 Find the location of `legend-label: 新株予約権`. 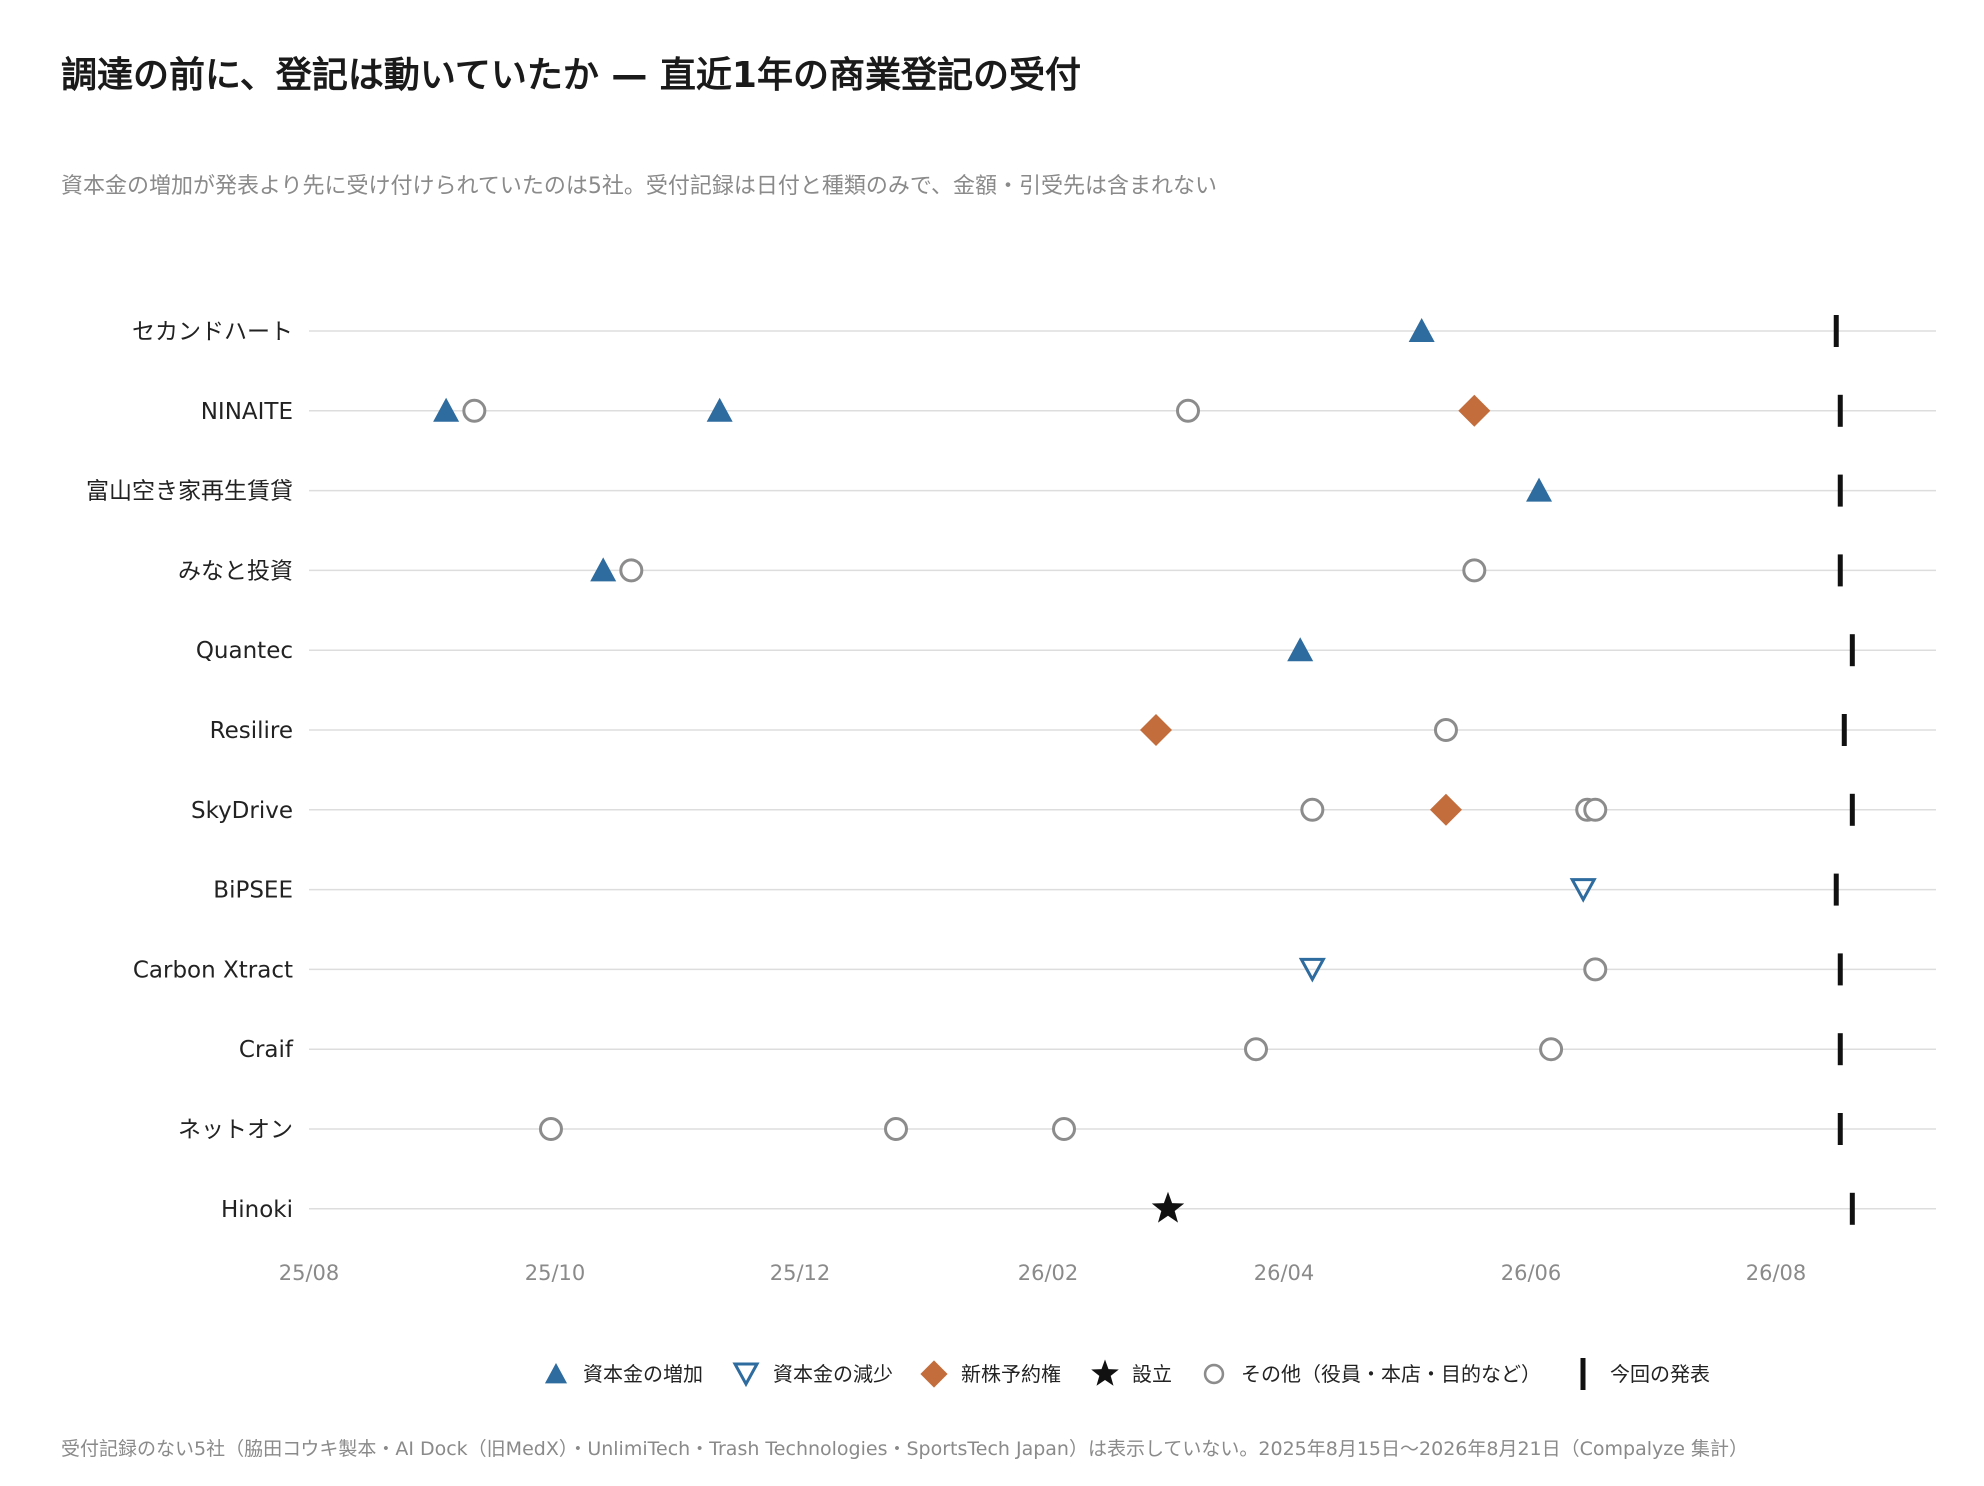

legend-label: 新株予約権 is located at coordinates (1011, 1374).